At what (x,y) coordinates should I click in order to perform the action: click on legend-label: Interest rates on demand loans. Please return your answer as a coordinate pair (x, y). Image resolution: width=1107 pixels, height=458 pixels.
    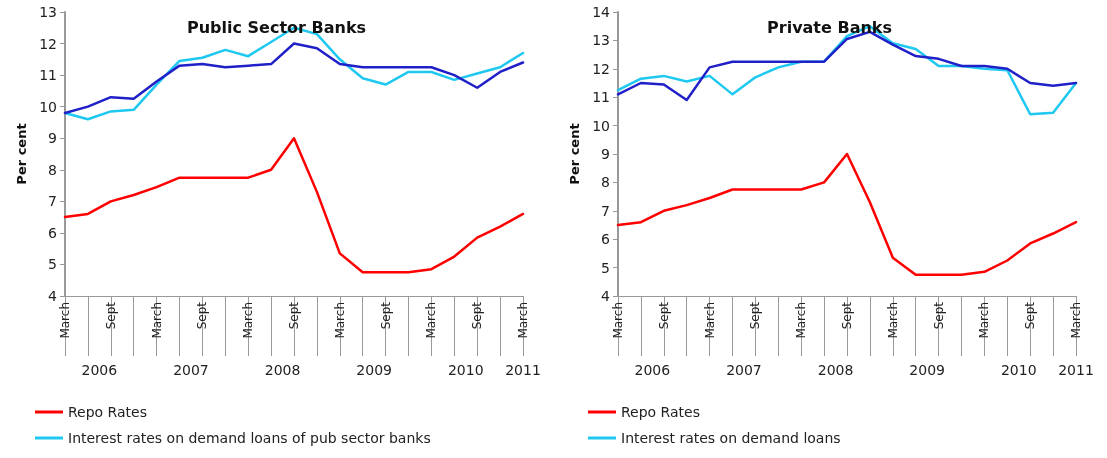
    Looking at the image, I should click on (731, 438).